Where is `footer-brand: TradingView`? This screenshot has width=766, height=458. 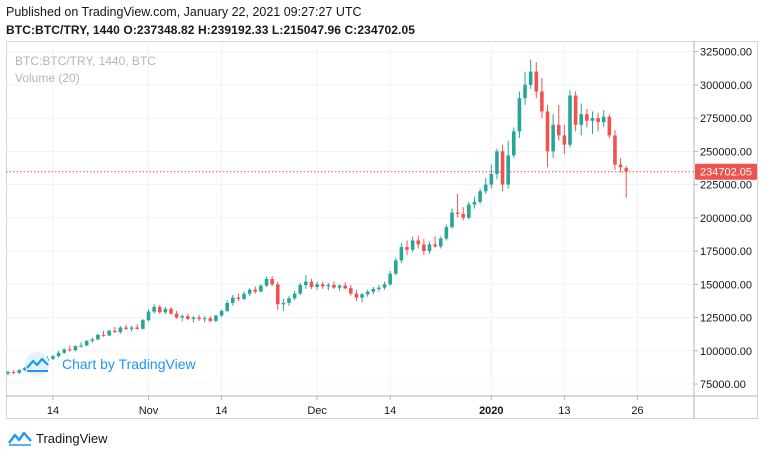
footer-brand: TradingView is located at coordinates (58, 438).